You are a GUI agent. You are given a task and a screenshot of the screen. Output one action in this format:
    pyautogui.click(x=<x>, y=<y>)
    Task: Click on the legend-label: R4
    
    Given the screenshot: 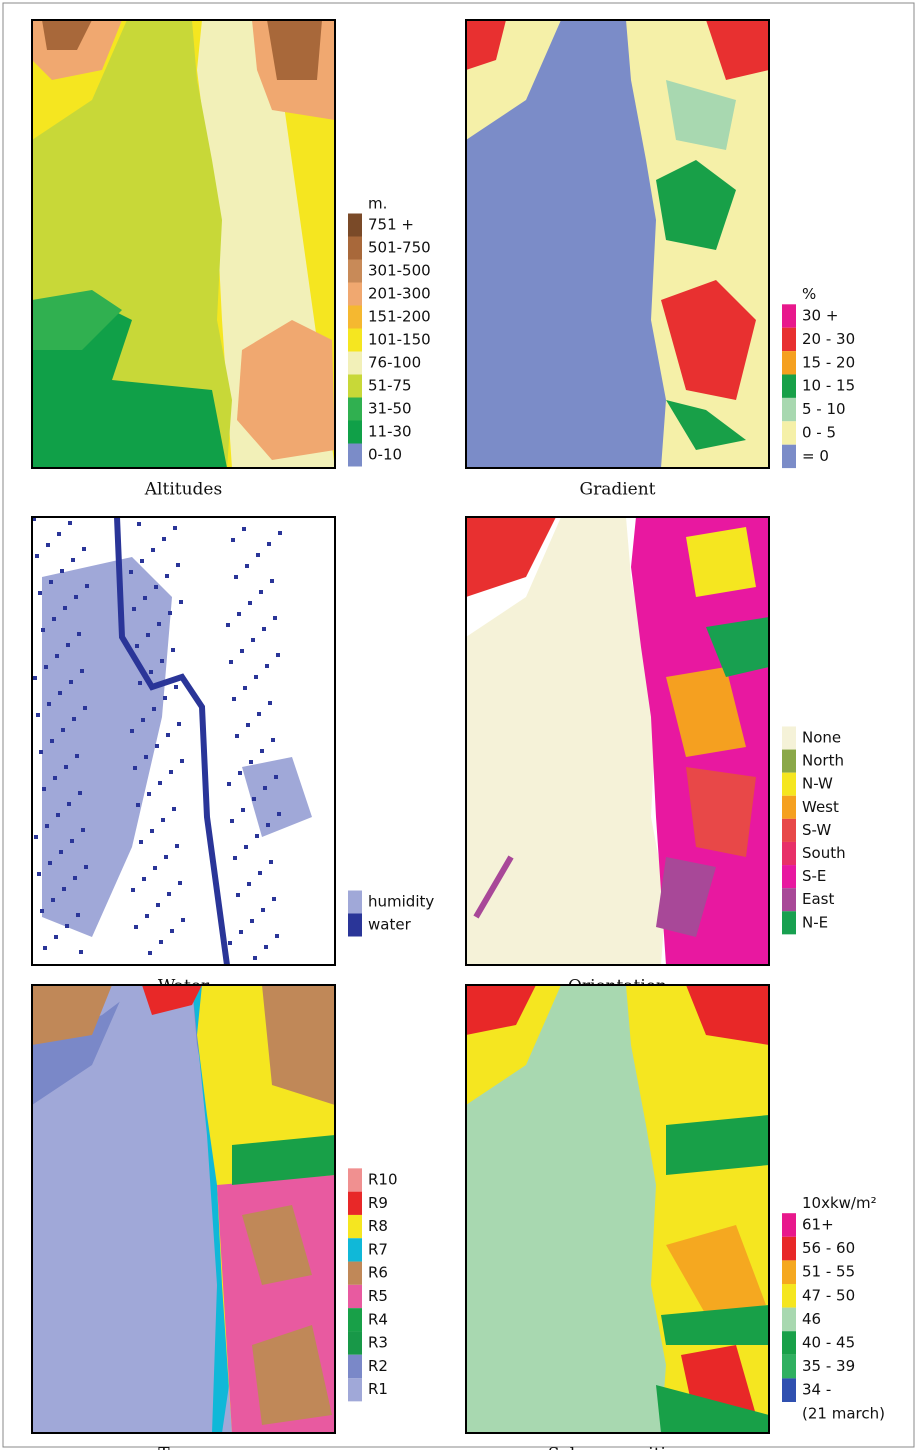 What is the action you would take?
    pyautogui.click(x=378, y=1319)
    